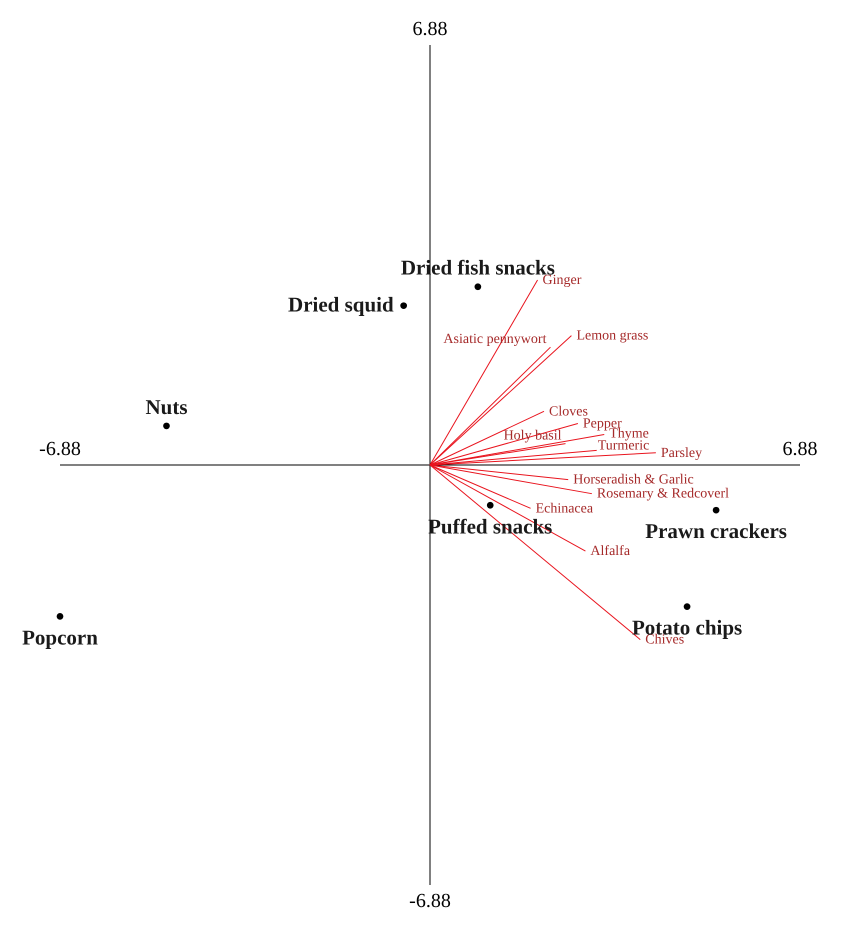 The image size is (844, 941). What do you see at coordinates (568, 412) in the screenshot?
I see `series-label: Cloves` at bounding box center [568, 412].